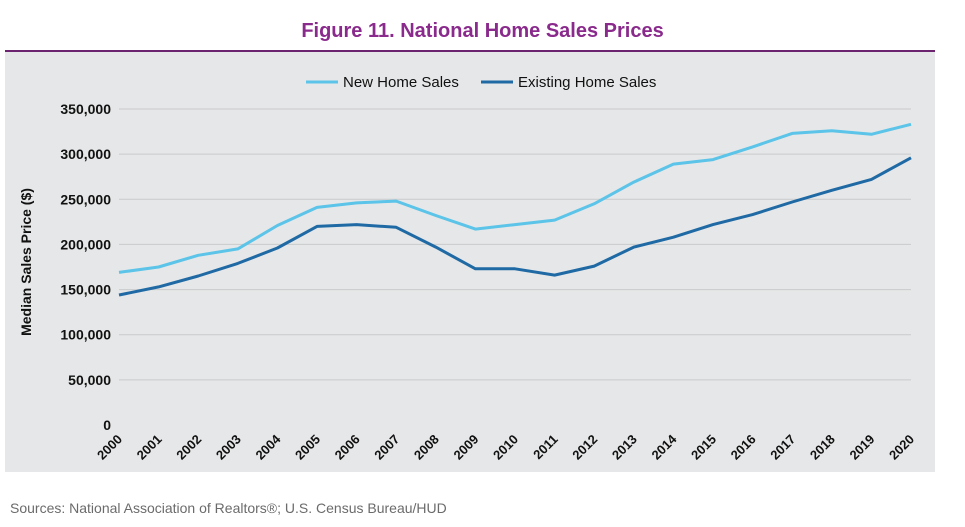 The image size is (965, 527). What do you see at coordinates (85, 244) in the screenshot?
I see `y-tick-label: 200,000` at bounding box center [85, 244].